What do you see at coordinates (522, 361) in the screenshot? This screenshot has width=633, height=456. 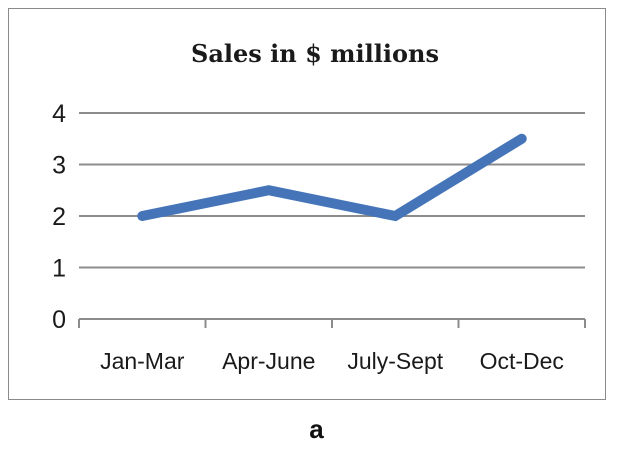 I see `x-tick-label: Oct-Dec` at bounding box center [522, 361].